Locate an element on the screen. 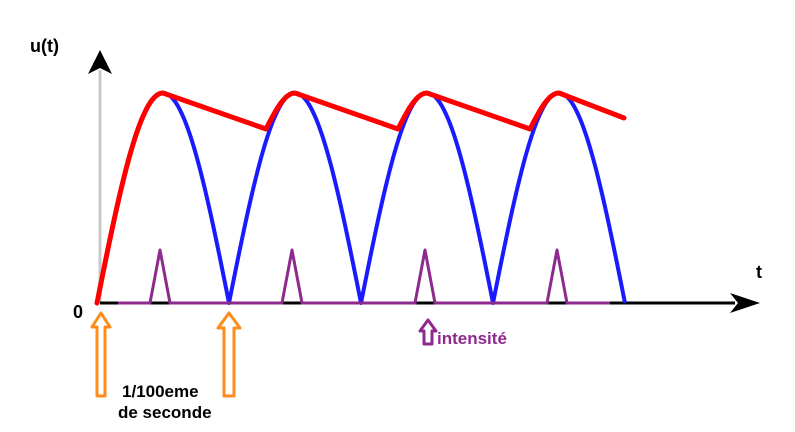 The width and height of the screenshot is (795, 432). period-label-line1: 1/100eme is located at coordinates (160, 391).